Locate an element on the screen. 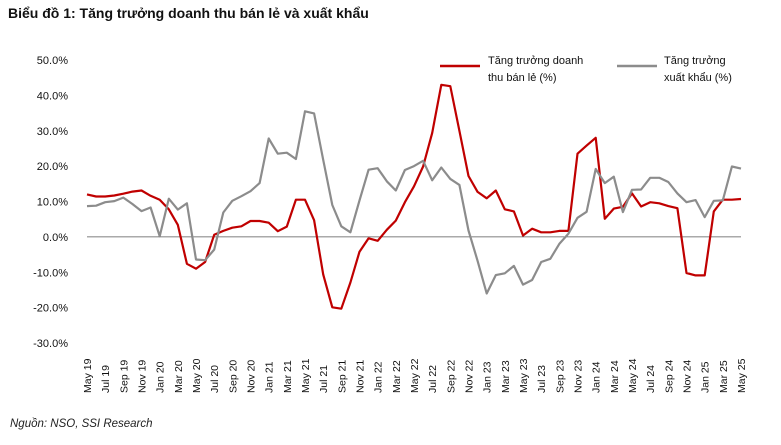 This screenshot has width=781, height=445. x-tick-label: Nov 24 is located at coordinates (688, 376).